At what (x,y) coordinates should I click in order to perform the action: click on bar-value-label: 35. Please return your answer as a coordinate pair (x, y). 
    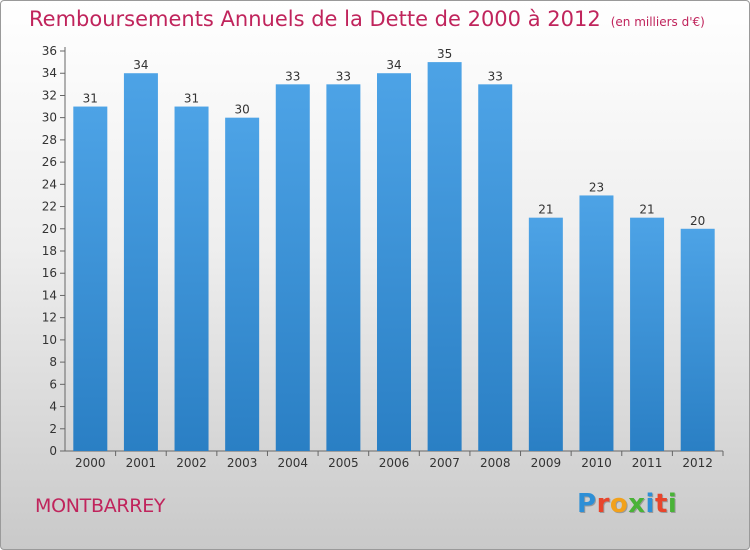
    Looking at the image, I should click on (444, 54).